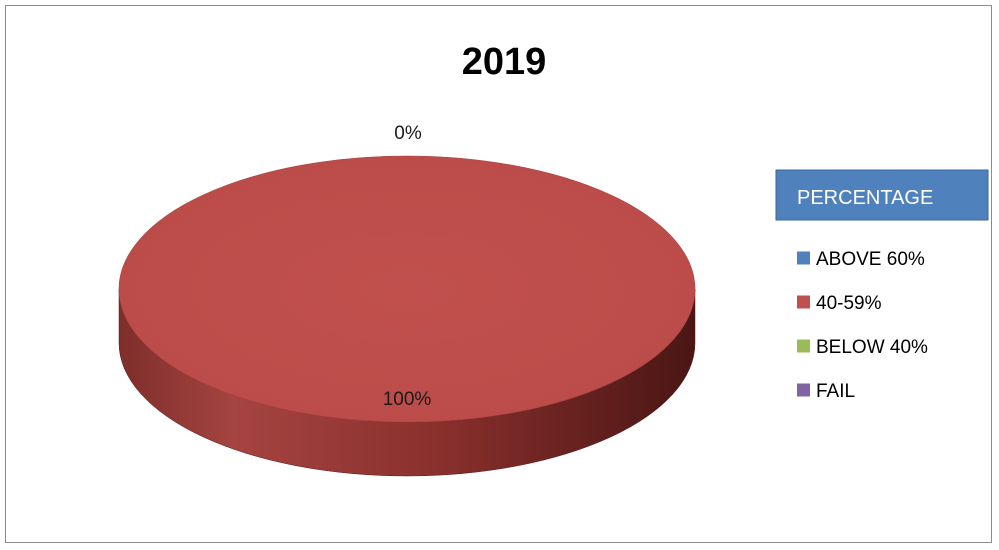 This screenshot has height=550, width=999. Describe the element at coordinates (865, 198) in the screenshot. I see `legend-title: PERCENTAGE` at that location.